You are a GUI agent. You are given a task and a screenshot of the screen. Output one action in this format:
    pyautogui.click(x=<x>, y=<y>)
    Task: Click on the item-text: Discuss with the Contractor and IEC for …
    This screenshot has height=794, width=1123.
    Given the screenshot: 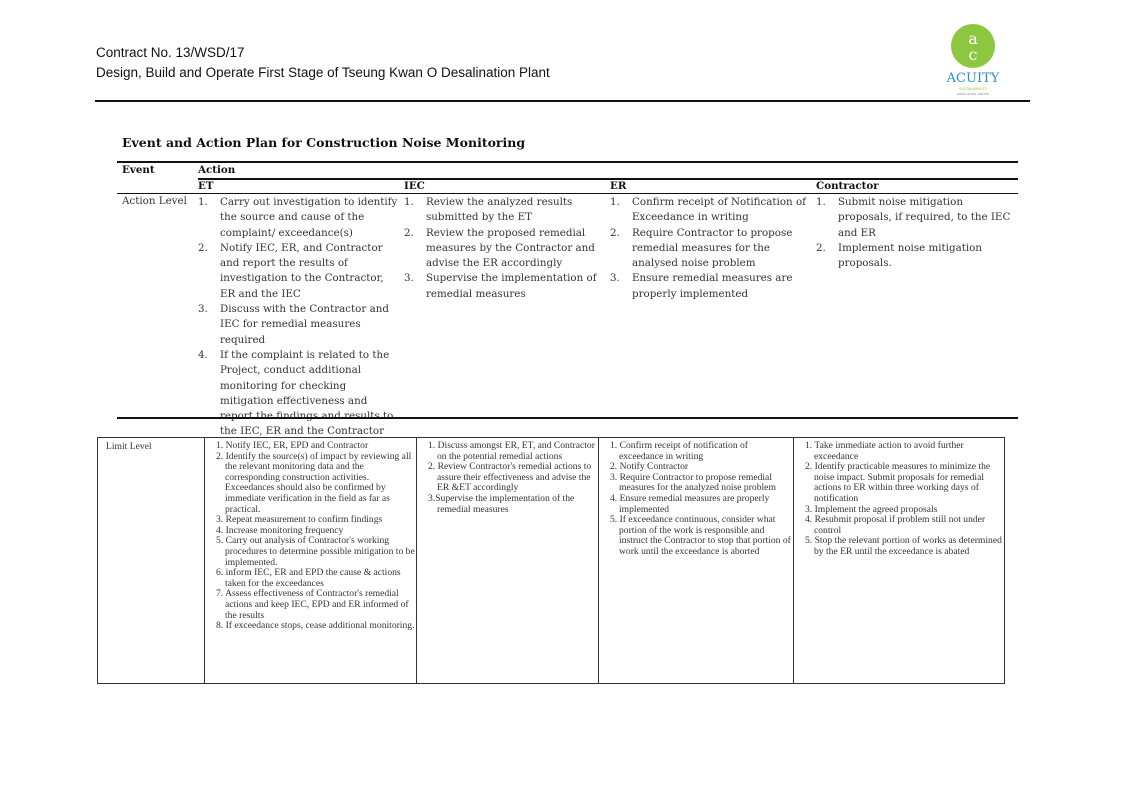 What is the action you would take?
    pyautogui.click(x=304, y=324)
    